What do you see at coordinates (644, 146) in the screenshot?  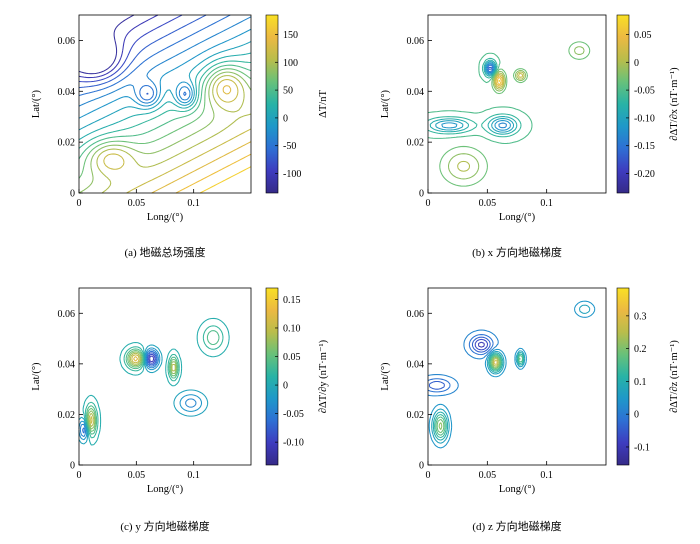 I see `colorbar-tick-label: -0.15` at bounding box center [644, 146].